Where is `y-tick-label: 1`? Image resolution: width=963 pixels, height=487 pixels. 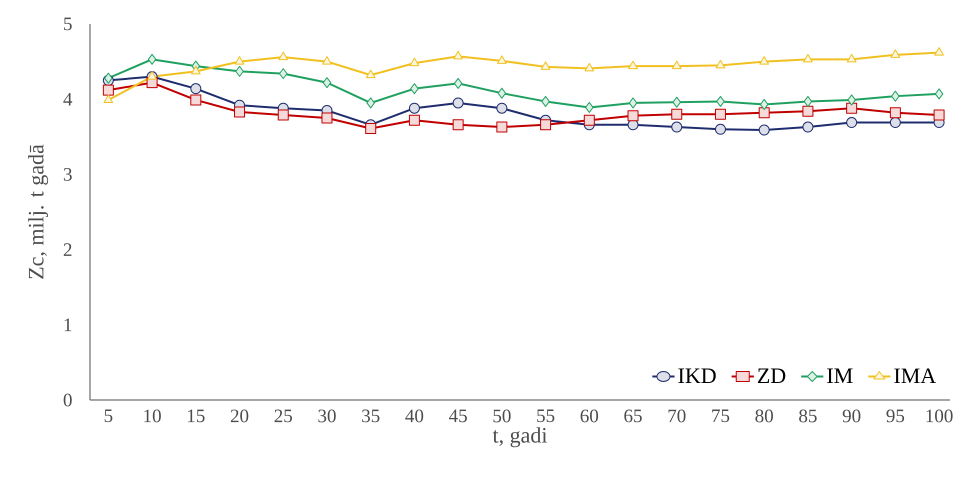 y-tick-label: 1 is located at coordinates (68, 325).